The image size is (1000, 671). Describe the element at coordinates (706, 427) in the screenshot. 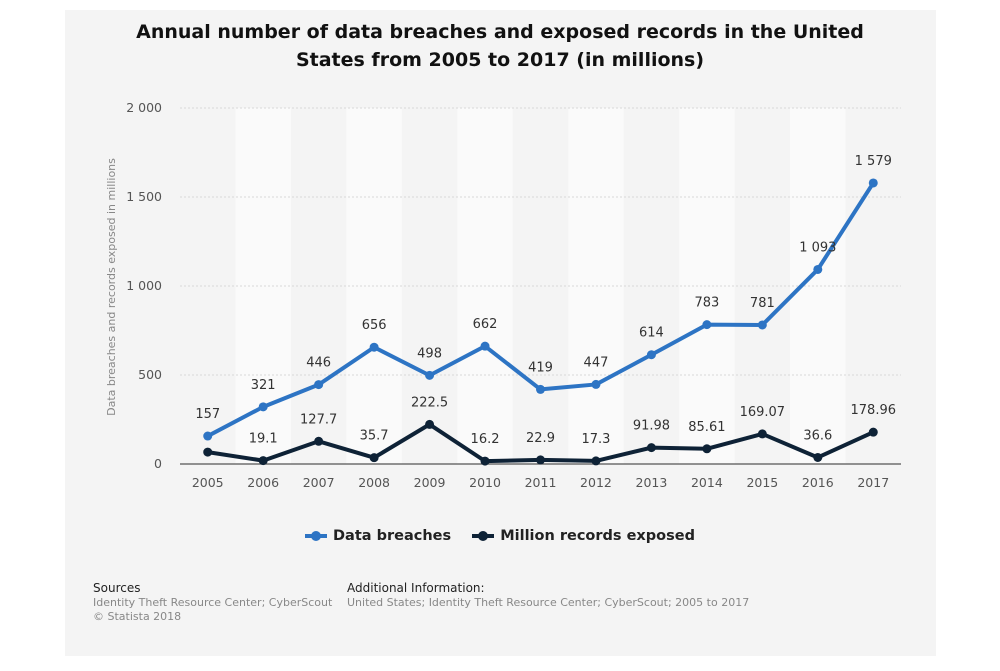

I see `data-label: 85.61` at that location.